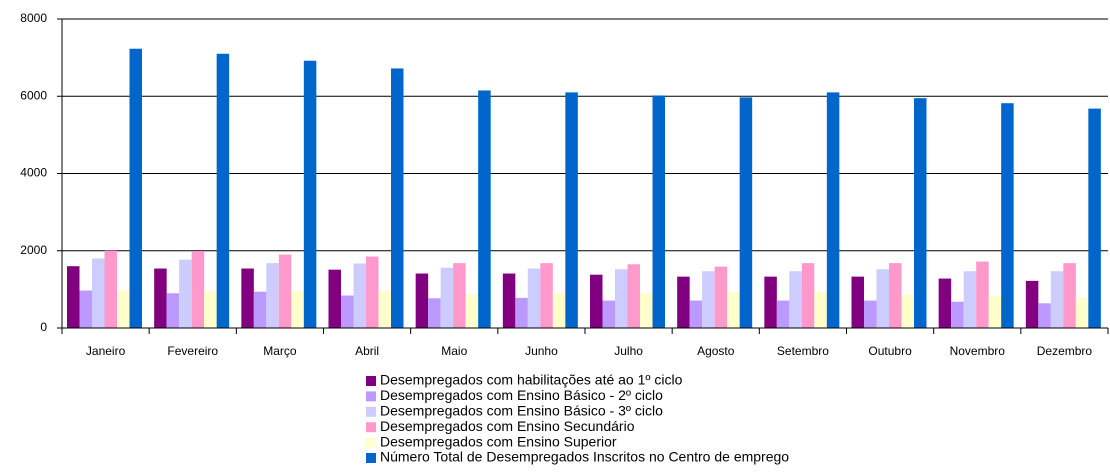  What do you see at coordinates (33, 18) in the screenshot?
I see `y-tick-label: 8000` at bounding box center [33, 18].